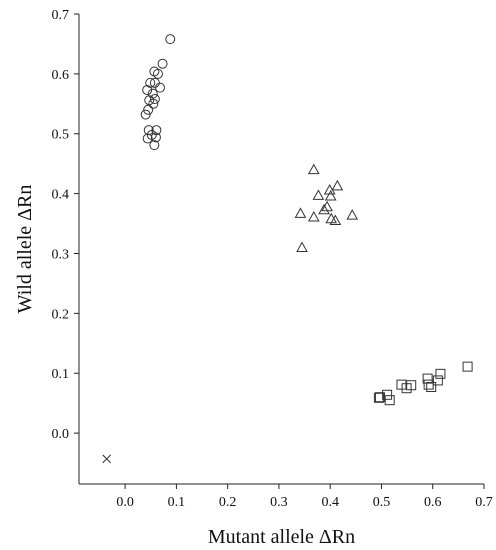 This screenshot has height=550, width=496. I want to click on y-axis-title: Wild allele ΔRn, so click(25, 249).